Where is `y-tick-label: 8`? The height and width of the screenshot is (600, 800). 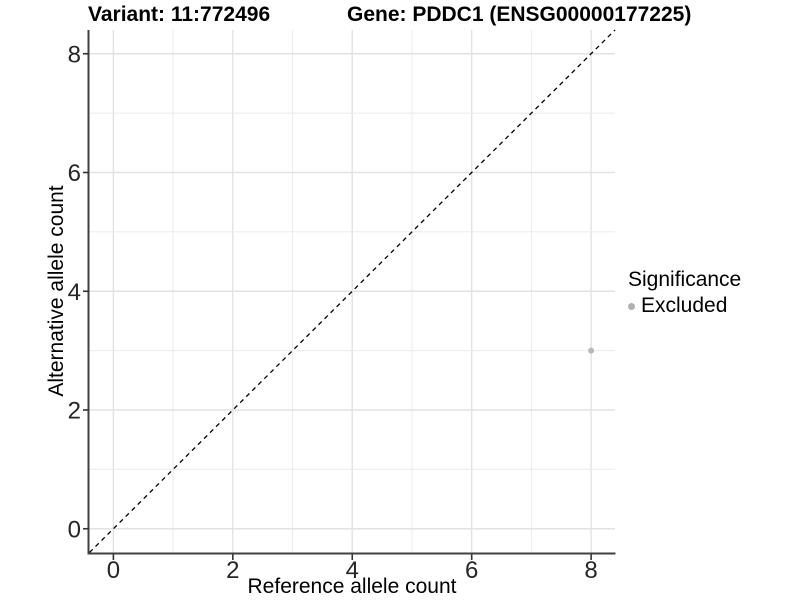
y-tick-label: 8 is located at coordinates (74, 54).